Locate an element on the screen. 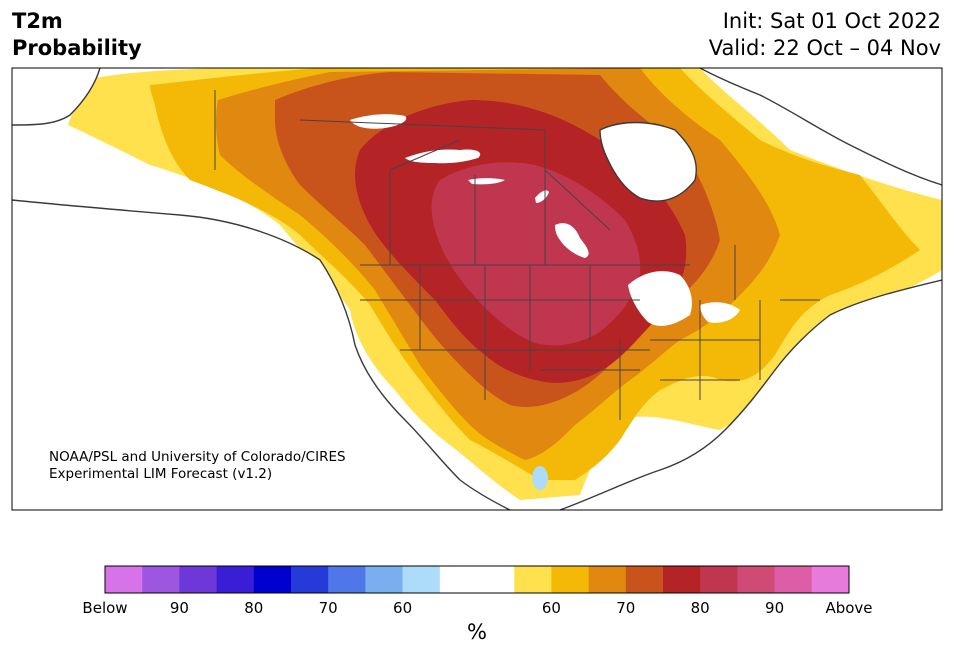  alaska-north is located at coordinates (56, 96).